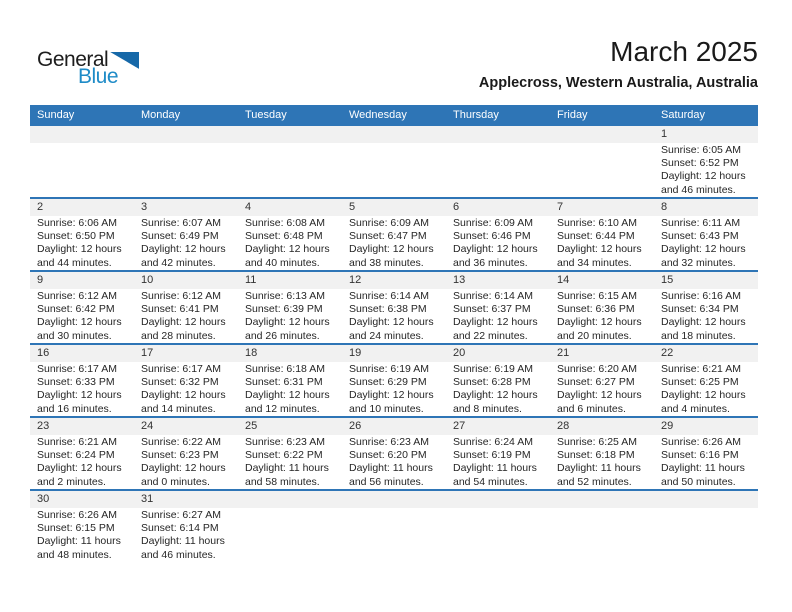  Describe the element at coordinates (492, 455) in the screenshot. I see `sunset-text: Sunset: 6:19 PM` at that location.